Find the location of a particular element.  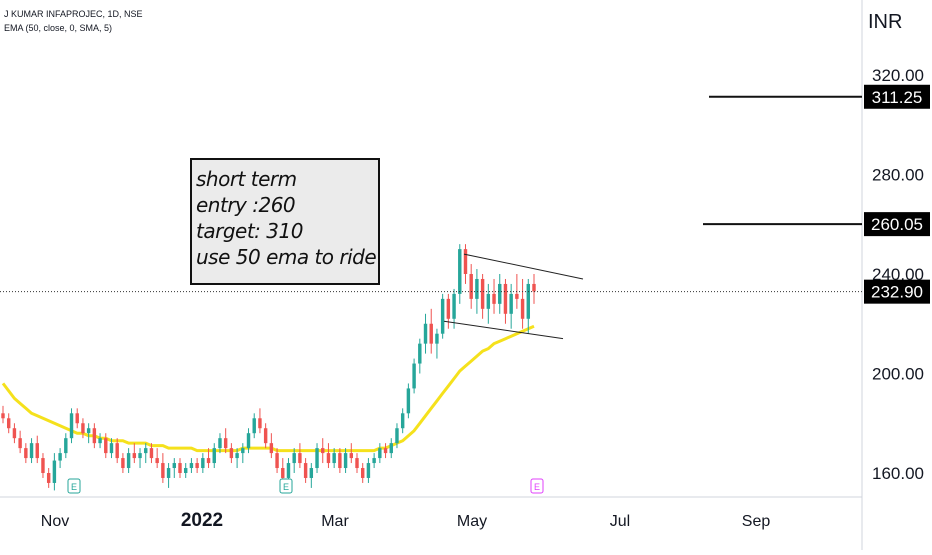

y-tick-label: 200.00 is located at coordinates (898, 374).